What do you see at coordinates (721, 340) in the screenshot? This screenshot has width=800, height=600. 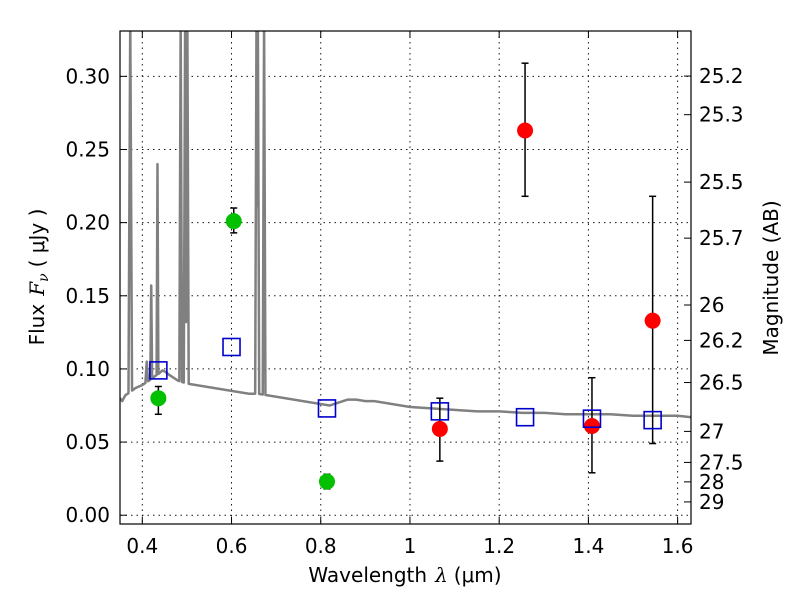 I see `right-tick-label: 26.2` at bounding box center [721, 340].